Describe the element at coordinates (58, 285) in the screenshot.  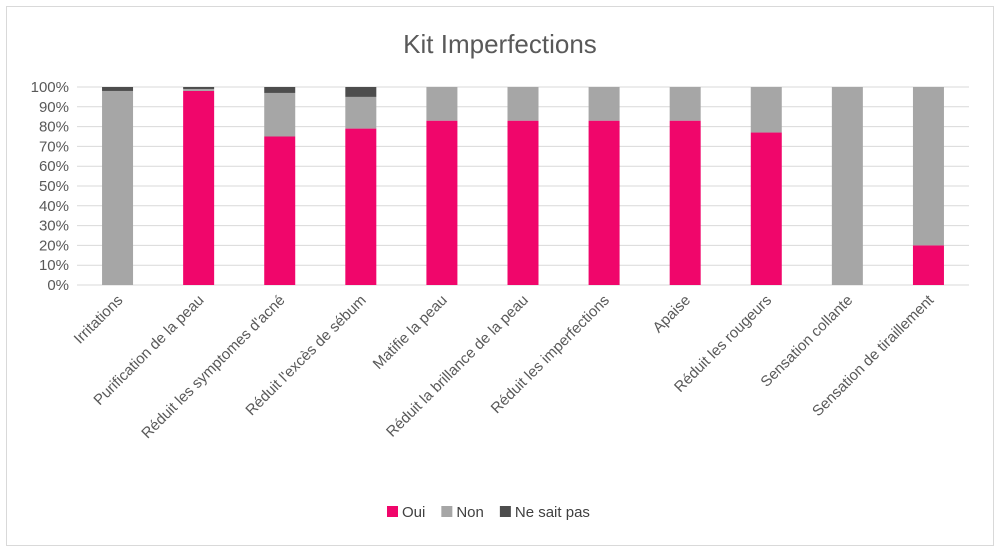
I see `y-tick-label: 0%` at that location.